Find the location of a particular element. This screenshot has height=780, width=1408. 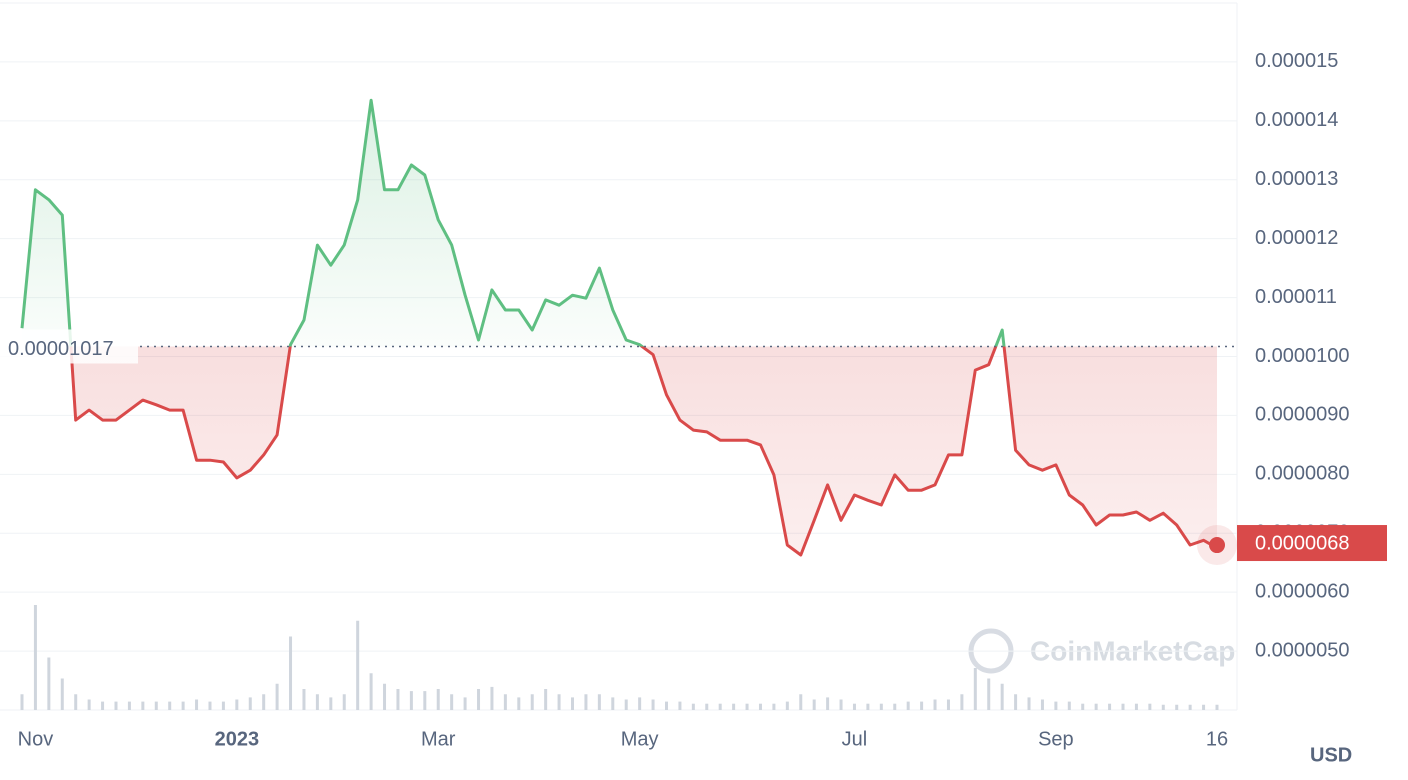

y-tick-label: 0.000015 is located at coordinates (1296, 61).